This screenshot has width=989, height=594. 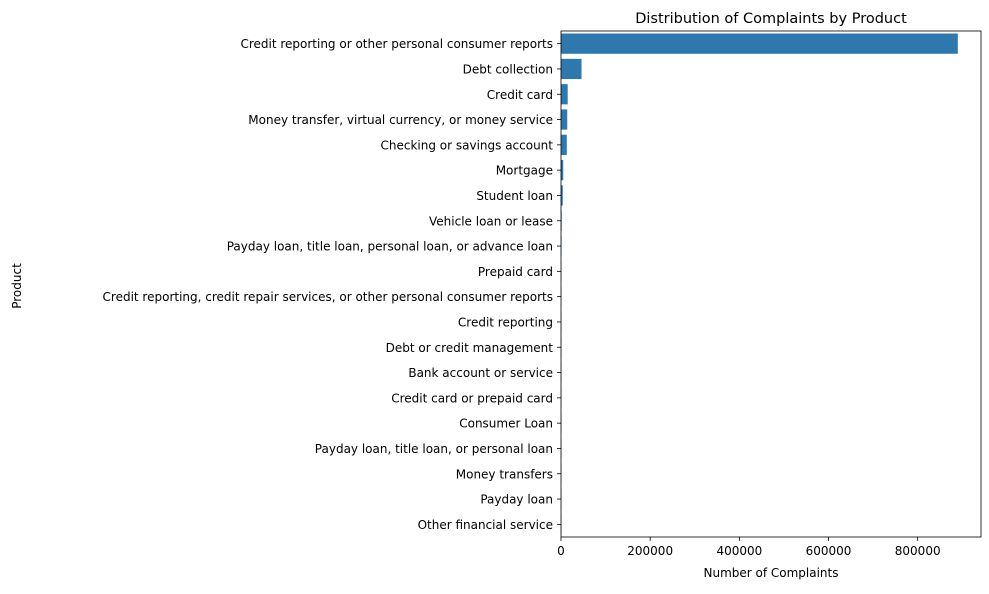 What do you see at coordinates (485, 525) in the screenshot?
I see `y-tick-label: Other financial service` at bounding box center [485, 525].